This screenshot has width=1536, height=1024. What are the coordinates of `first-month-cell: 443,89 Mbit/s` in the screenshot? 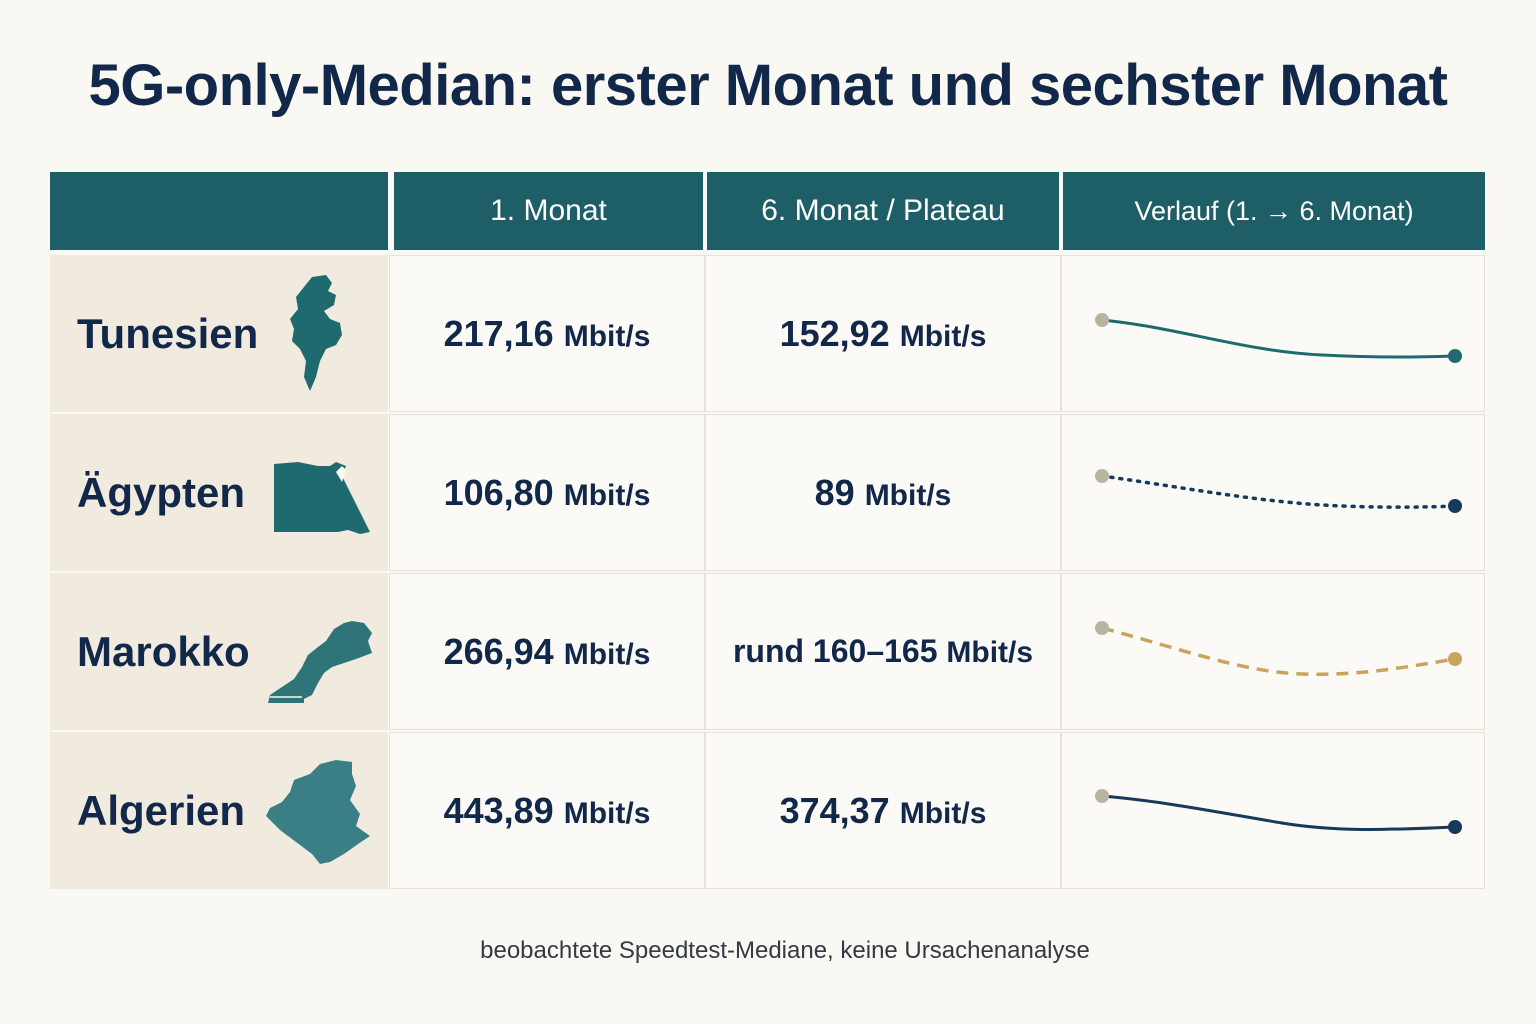 It's located at (547, 810).